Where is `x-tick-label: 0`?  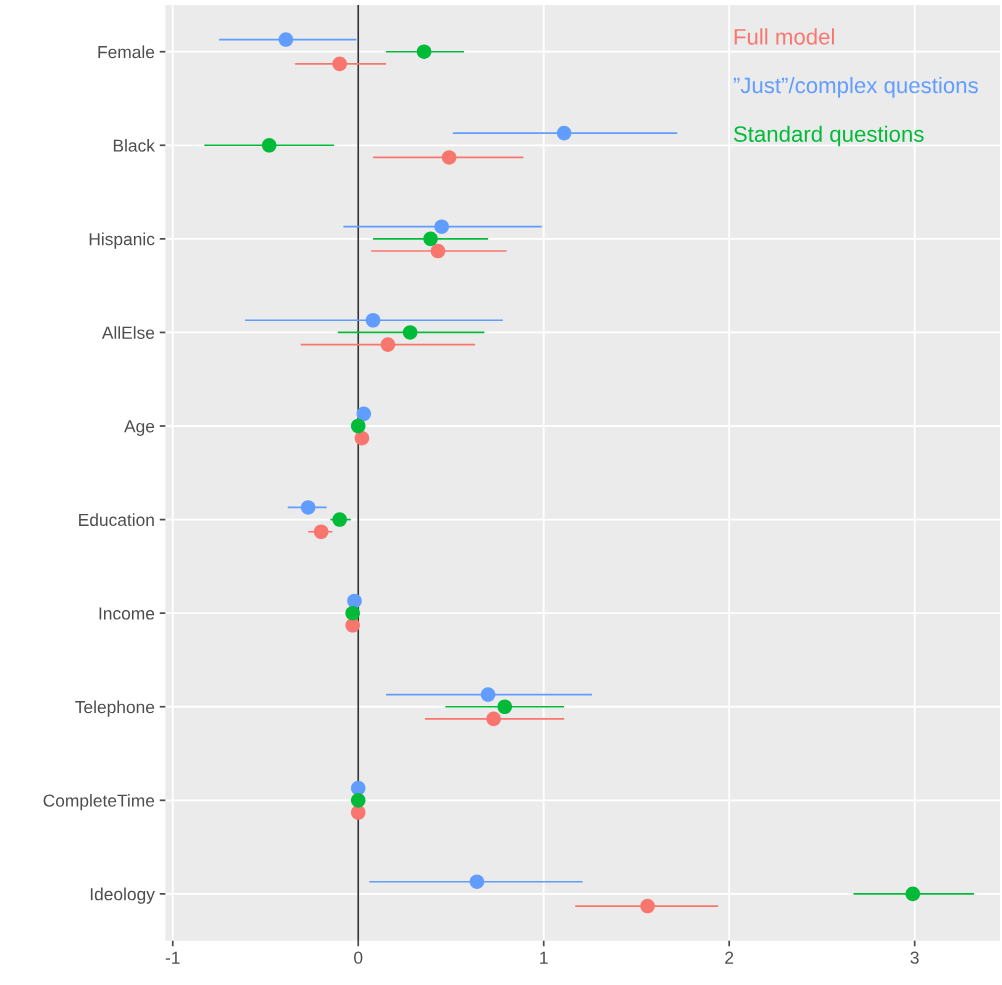 x-tick-label: 0 is located at coordinates (358, 957).